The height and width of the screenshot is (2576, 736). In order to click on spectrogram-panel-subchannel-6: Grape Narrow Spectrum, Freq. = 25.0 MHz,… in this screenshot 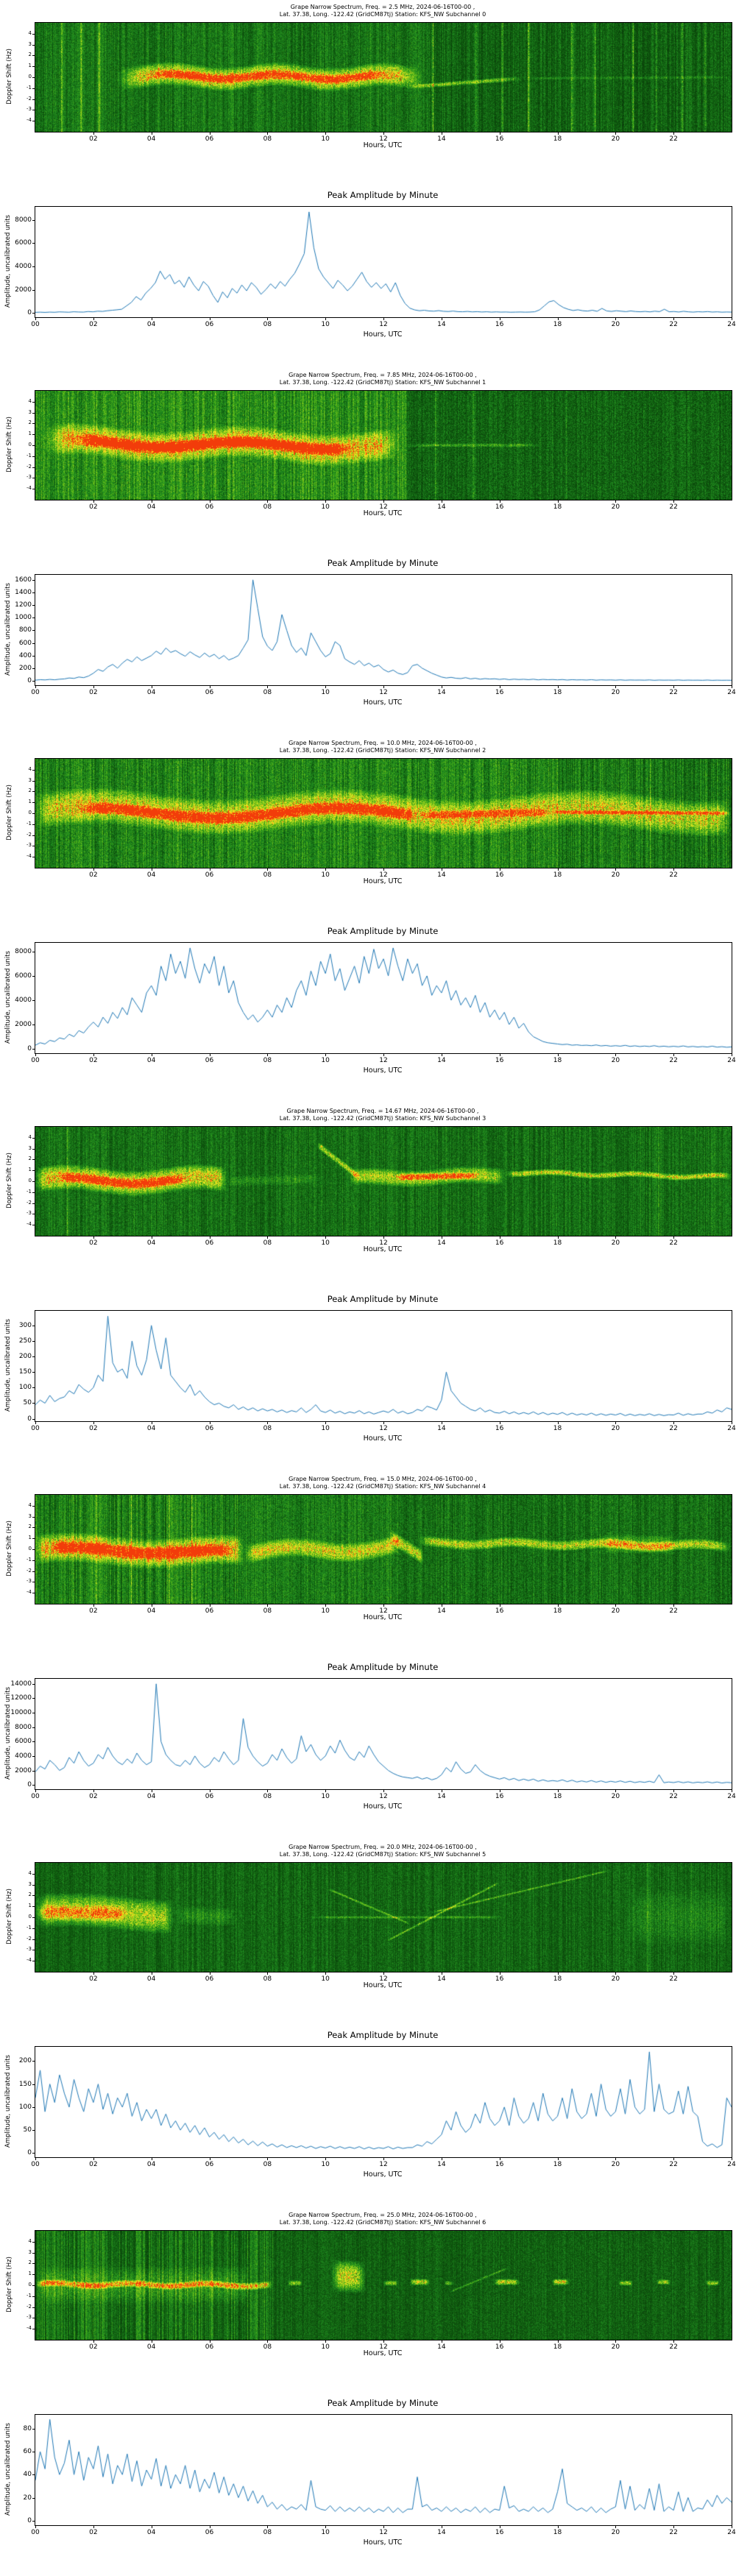, I will do `click(368, 2300)`.